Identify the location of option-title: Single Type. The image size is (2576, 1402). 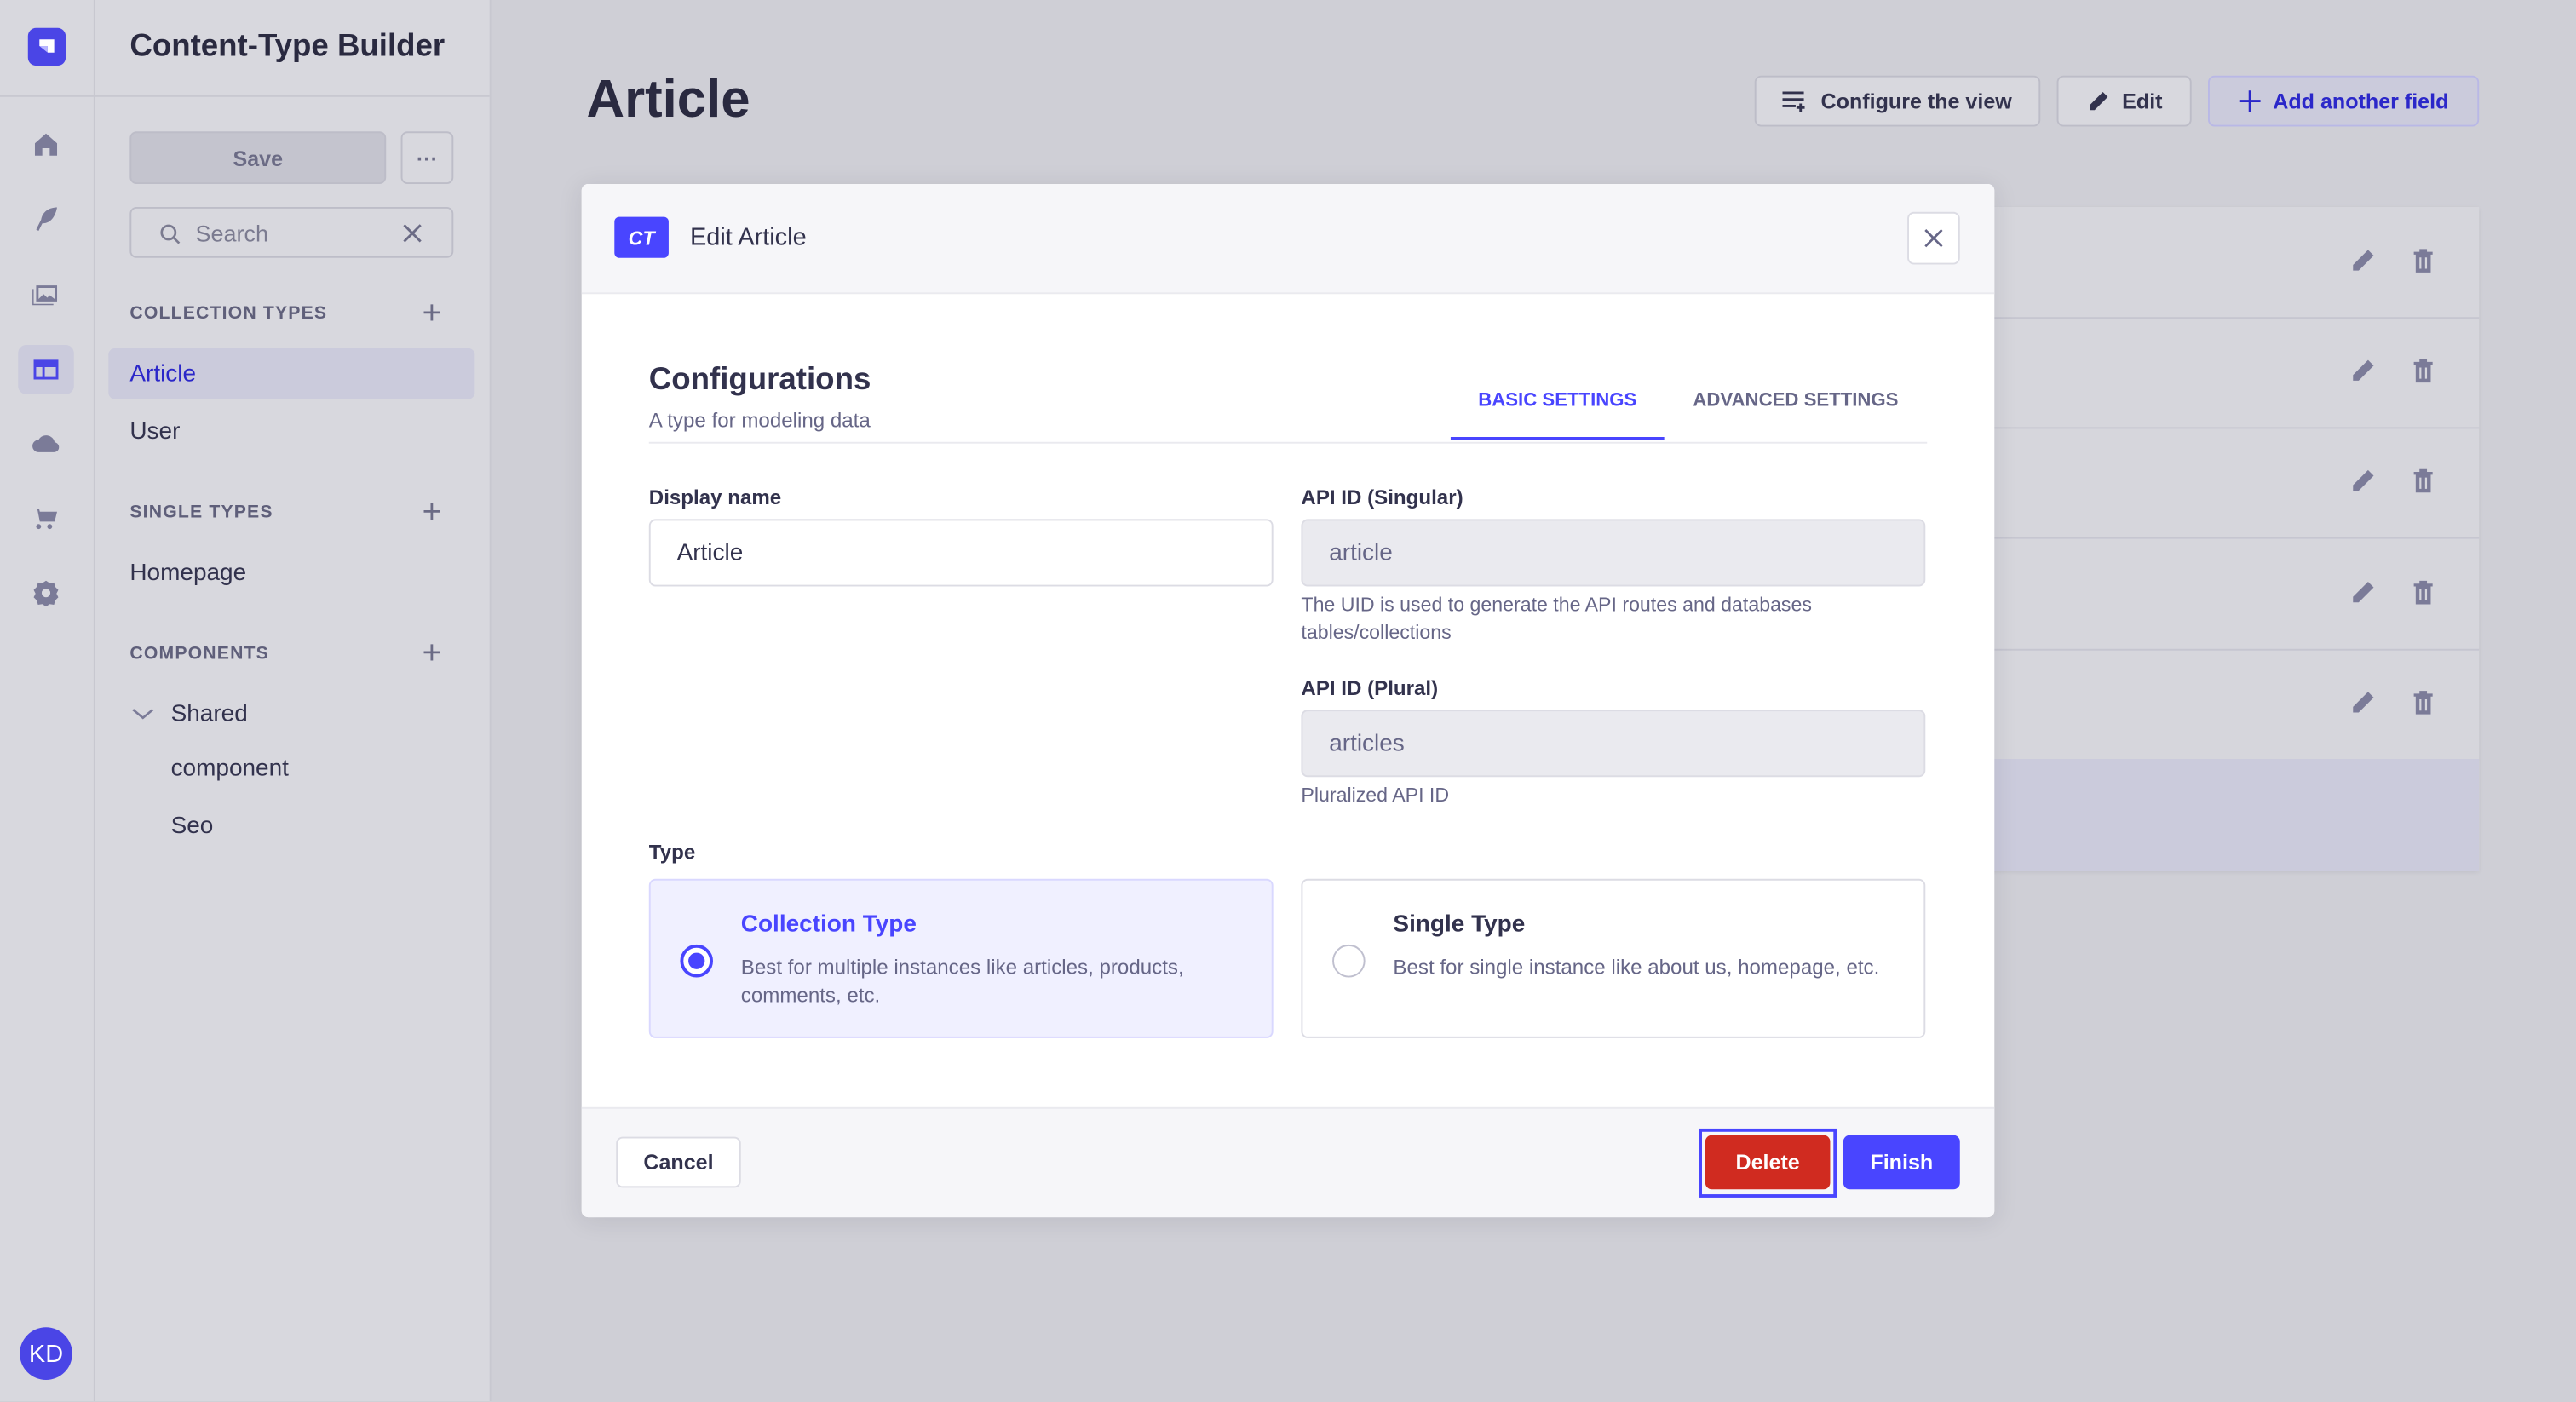
(1460, 925).